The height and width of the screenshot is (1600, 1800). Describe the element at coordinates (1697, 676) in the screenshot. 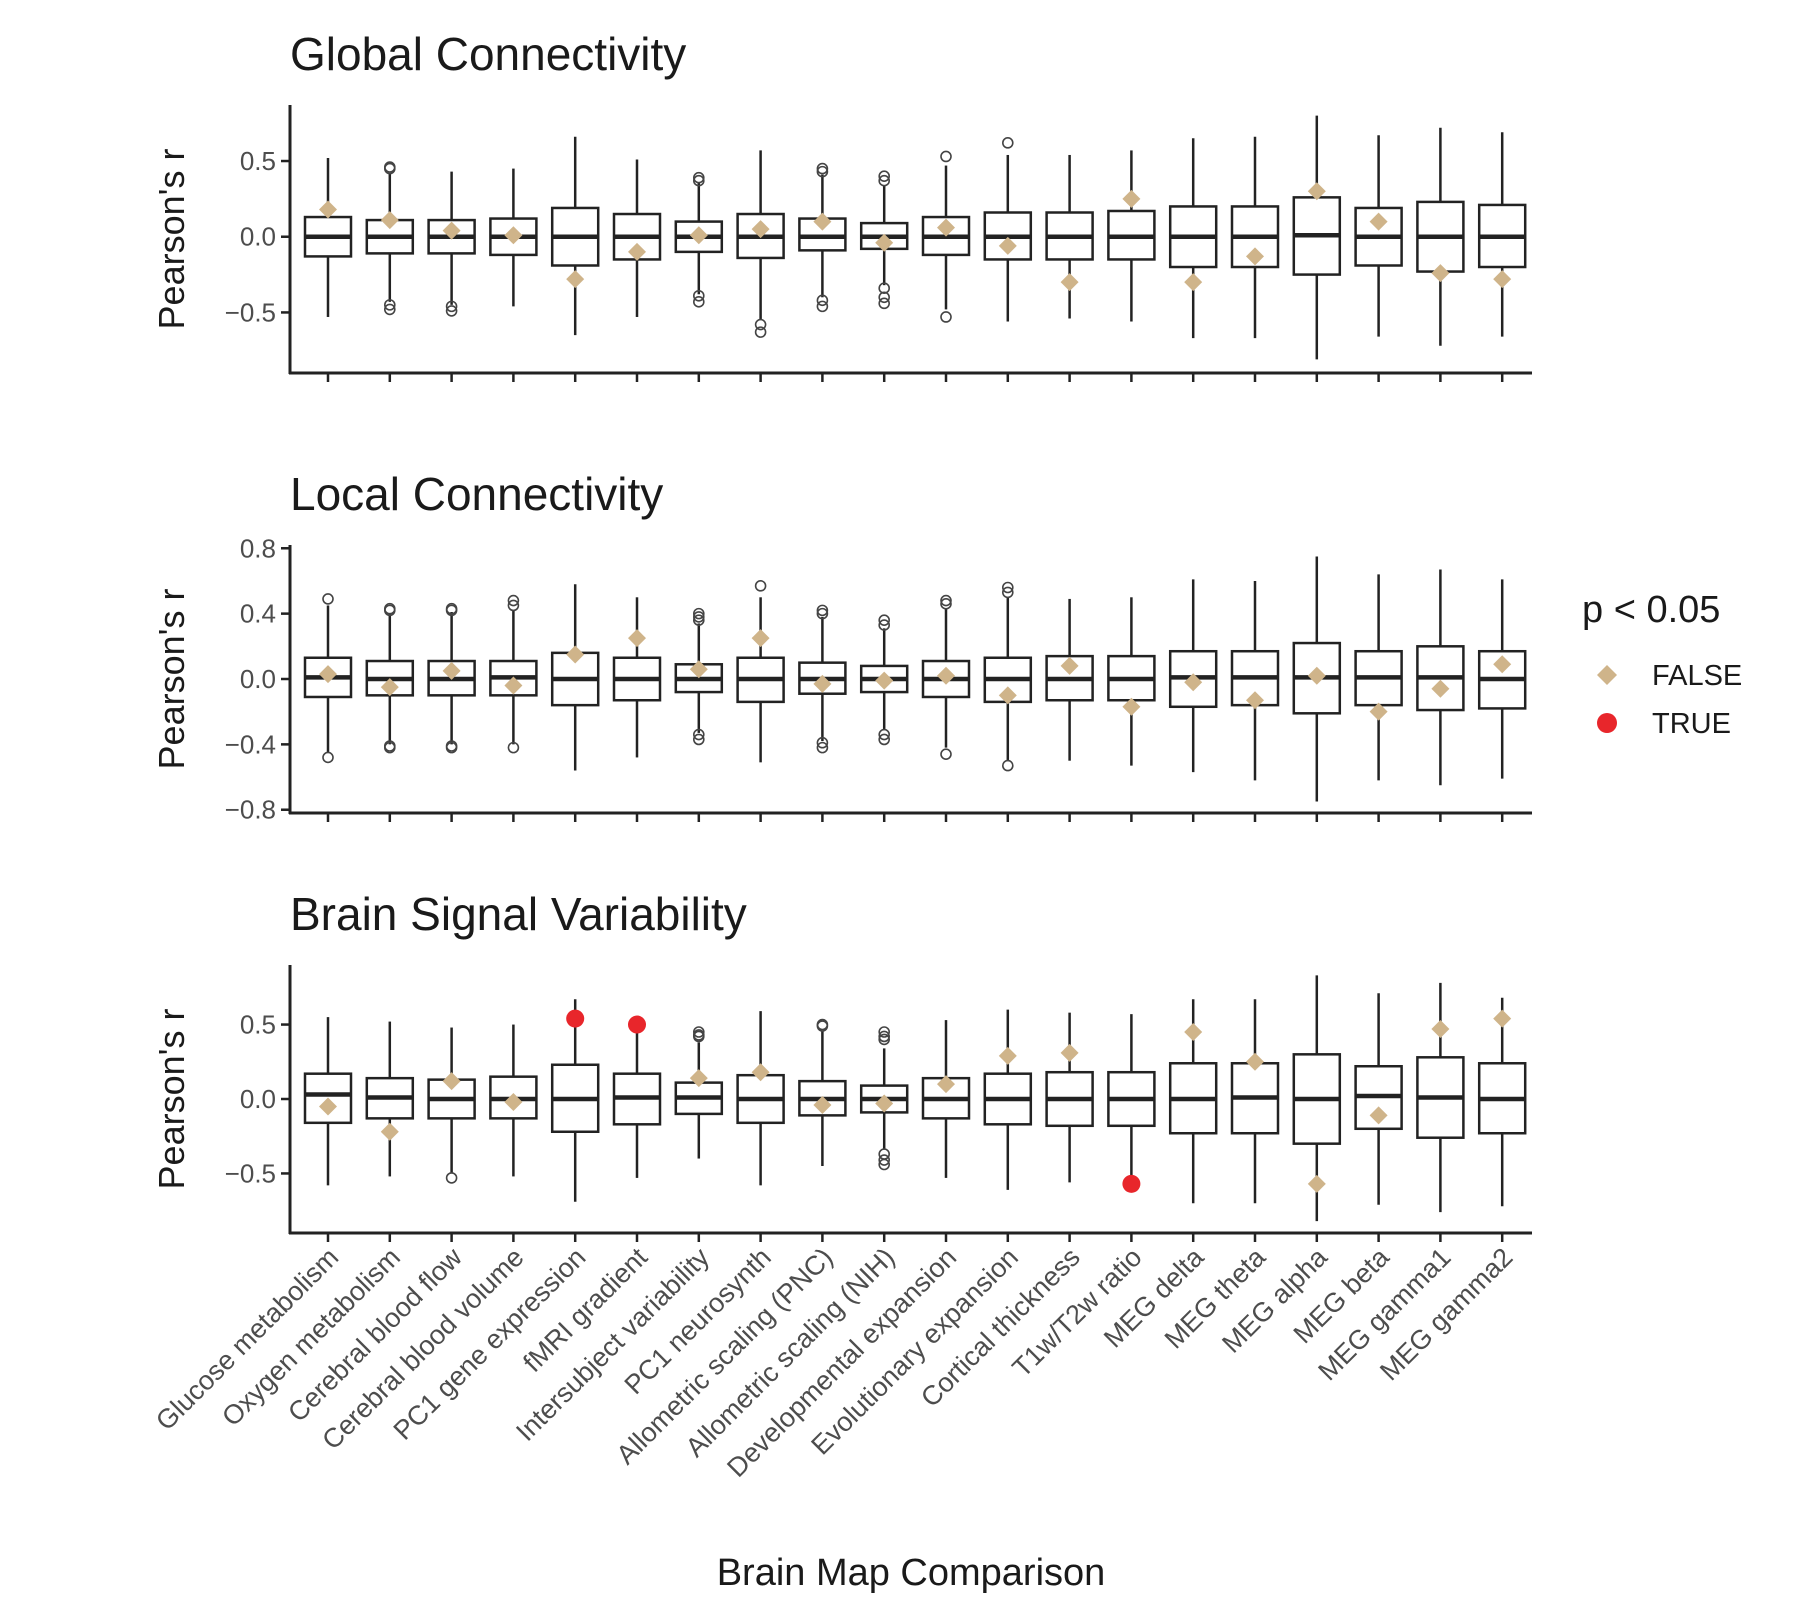

I see `legend-label: FALSE` at that location.